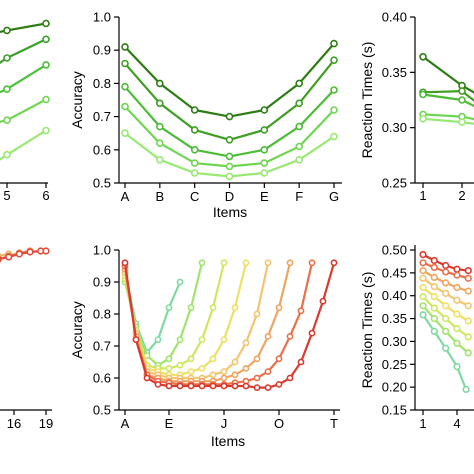  I want to click on y-tick-label: 0.45, so click(394, 272).